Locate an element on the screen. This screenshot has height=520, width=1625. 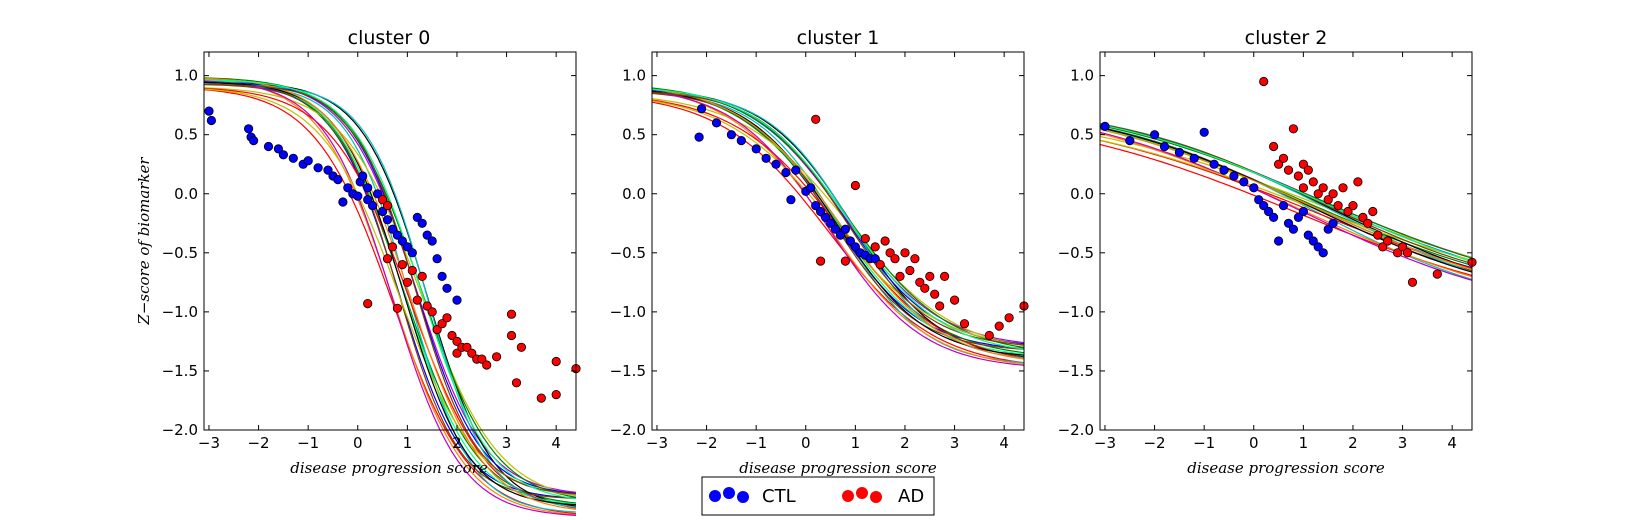
panel-title: cluster 2 is located at coordinates (1286, 38).